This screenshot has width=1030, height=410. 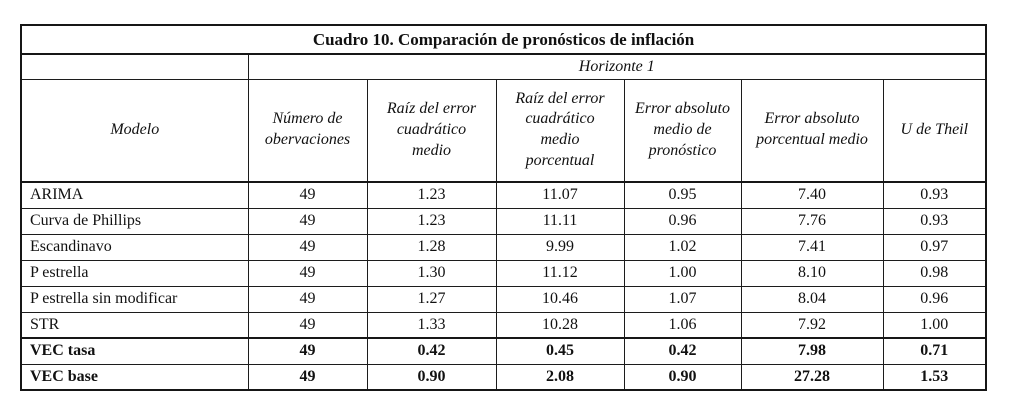 I want to click on model-cell: Curva de Phillips, so click(x=134, y=221).